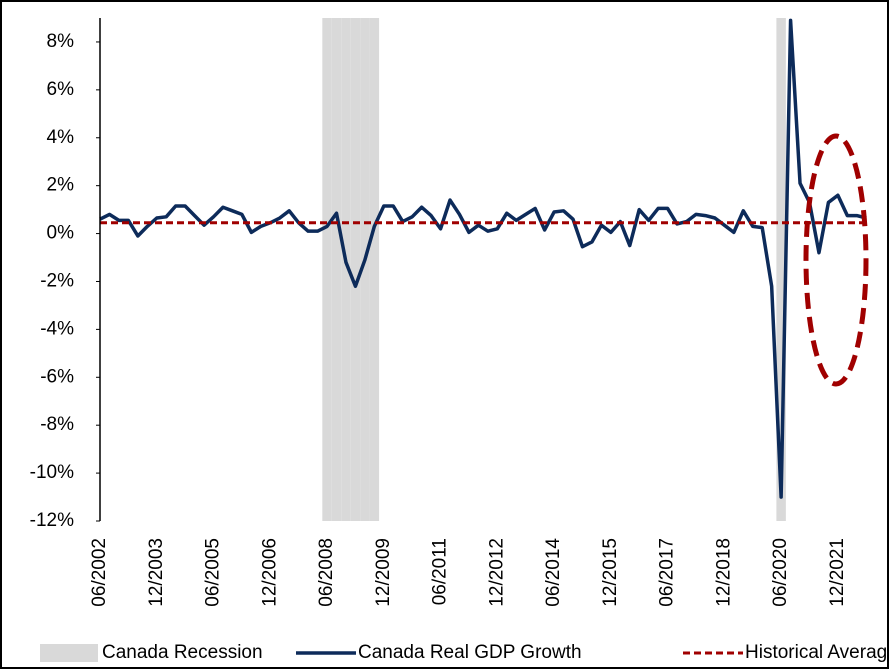 This screenshot has height=669, width=889. I want to click on x-tick-label: 12/2015, so click(610, 572).